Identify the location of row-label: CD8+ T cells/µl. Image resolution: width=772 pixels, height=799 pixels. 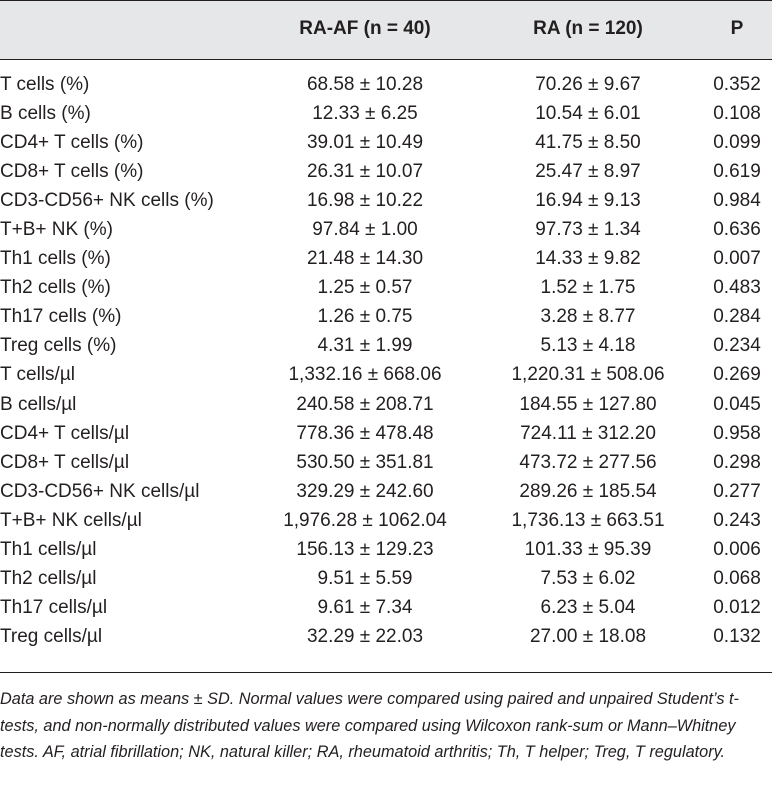
(65, 462).